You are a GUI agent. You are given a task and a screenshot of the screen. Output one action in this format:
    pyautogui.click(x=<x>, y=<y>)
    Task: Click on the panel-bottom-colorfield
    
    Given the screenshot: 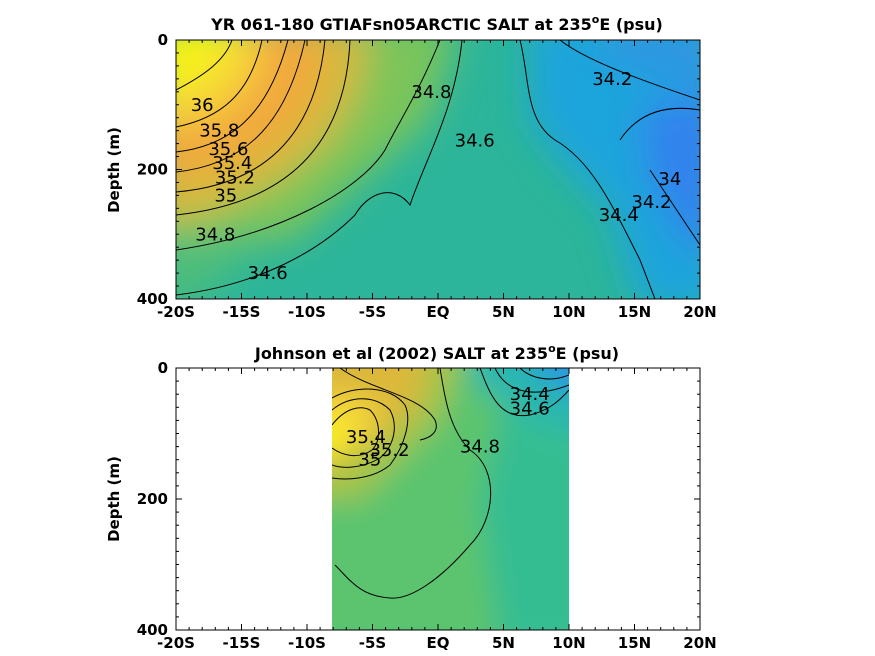 What is the action you would take?
    pyautogui.click(x=450, y=499)
    